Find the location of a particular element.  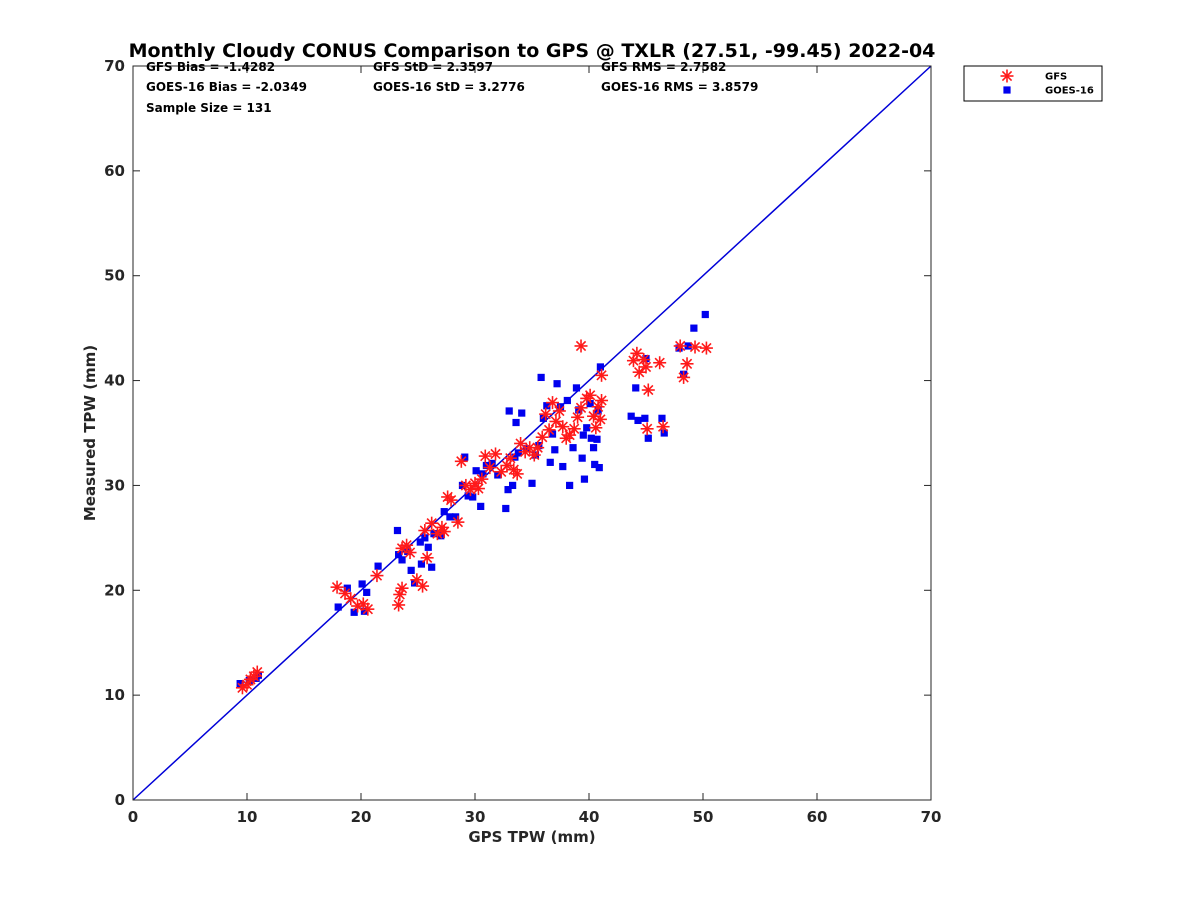

x-tick-label: 60 is located at coordinates (817, 817).